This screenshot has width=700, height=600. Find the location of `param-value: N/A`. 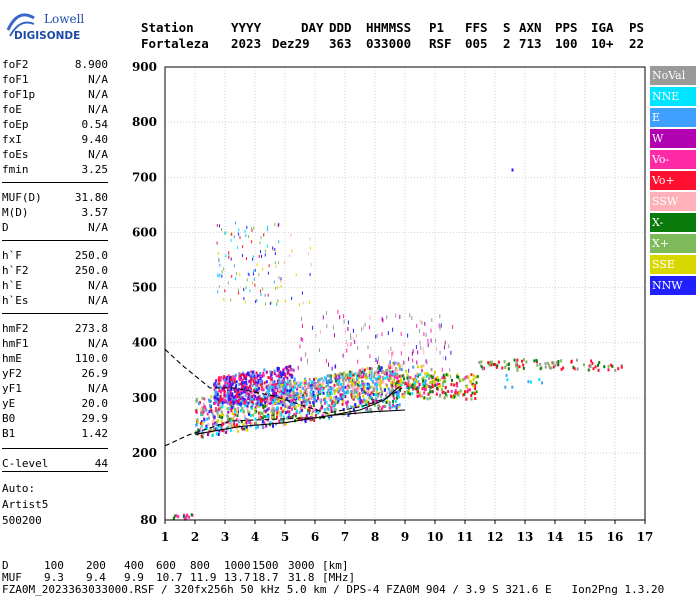

param-value: N/A is located at coordinates (98, 79).